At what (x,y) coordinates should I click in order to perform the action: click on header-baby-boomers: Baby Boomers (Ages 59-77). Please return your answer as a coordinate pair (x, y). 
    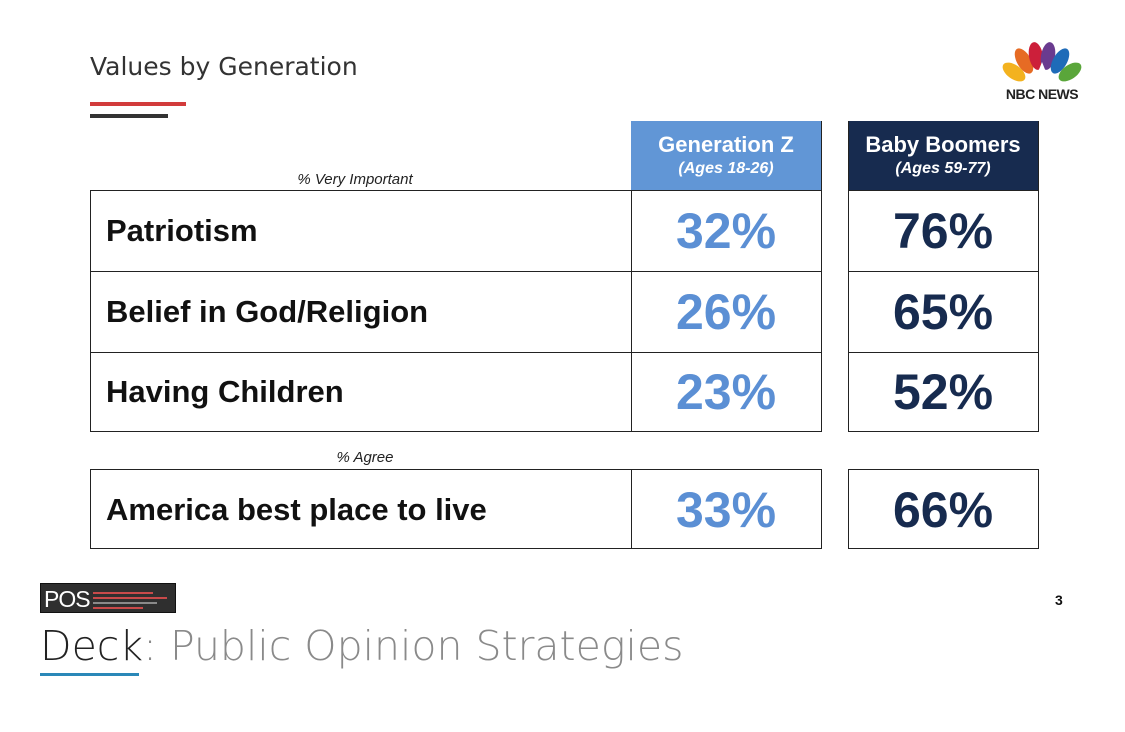
    Looking at the image, I should click on (943, 156).